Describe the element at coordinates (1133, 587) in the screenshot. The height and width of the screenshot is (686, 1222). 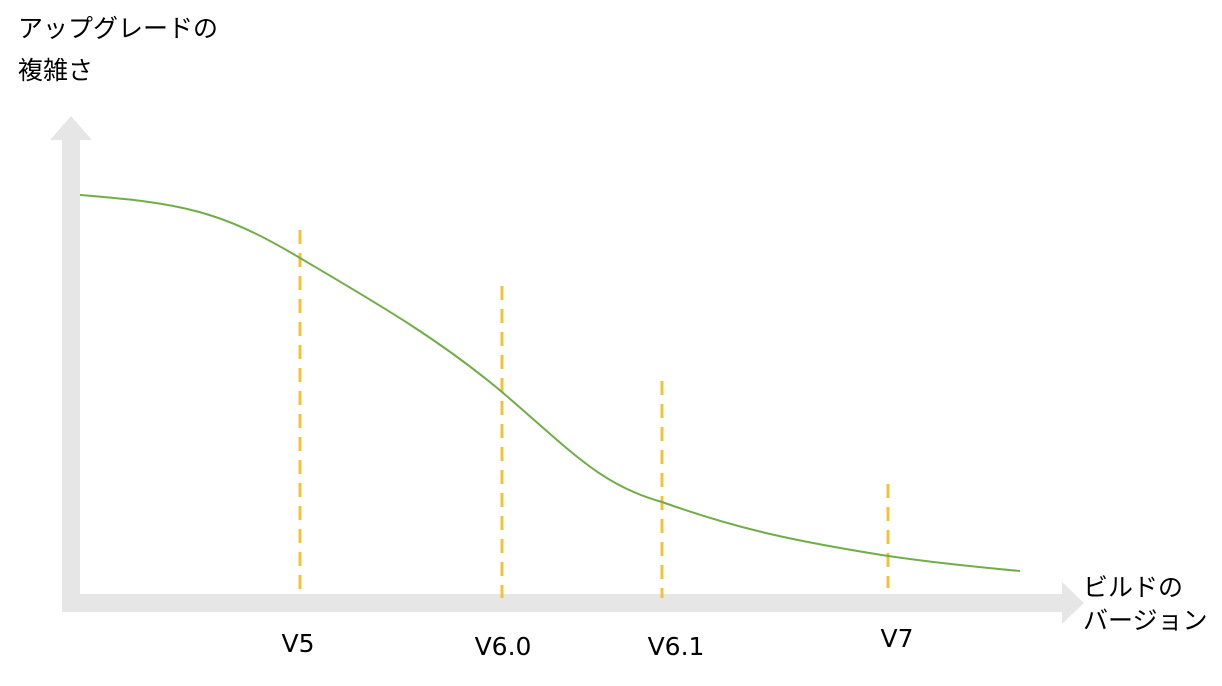
I see `x-axis-label: ビルドの` at that location.